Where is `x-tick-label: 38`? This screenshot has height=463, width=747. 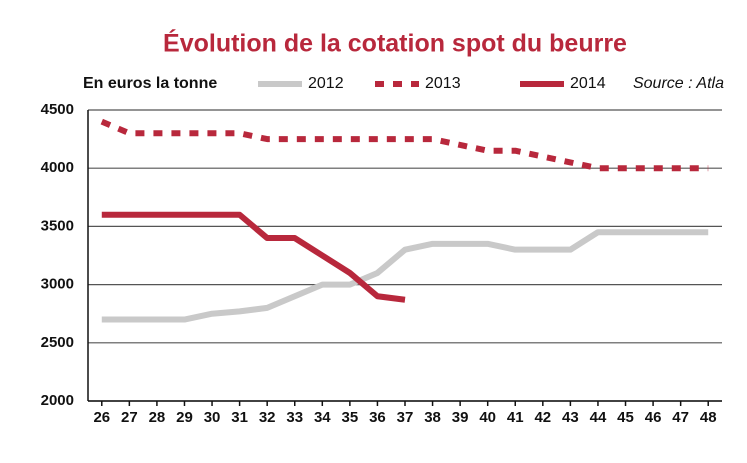 x-tick-label: 38 is located at coordinates (432, 417).